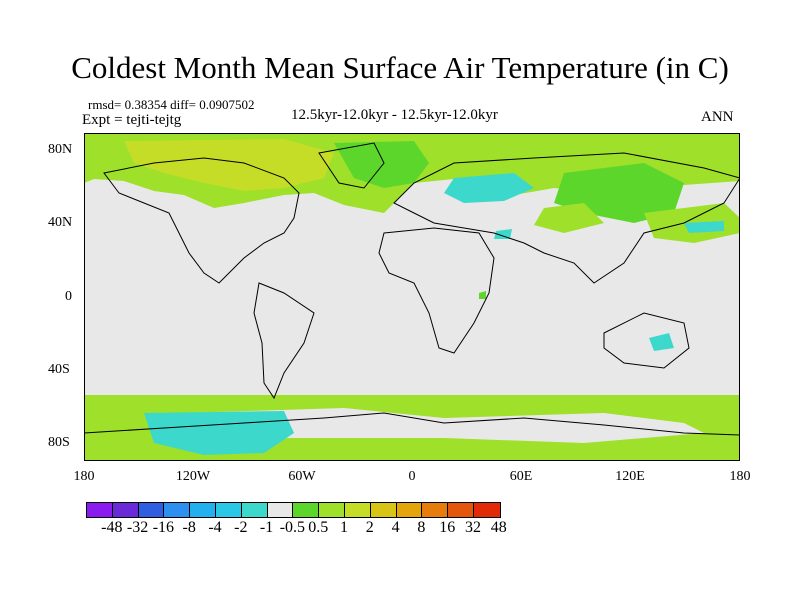  What do you see at coordinates (189, 527) in the screenshot?
I see `colorbar-tick-label: -8` at bounding box center [189, 527].